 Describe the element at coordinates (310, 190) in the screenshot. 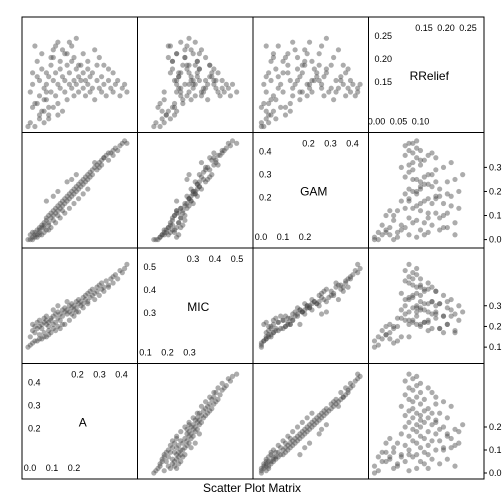

I see `panel-1-2: GAM 0.0 0.1 0.2 0.2 0.3 0.4 0.4 0.3 0.2` at that location.